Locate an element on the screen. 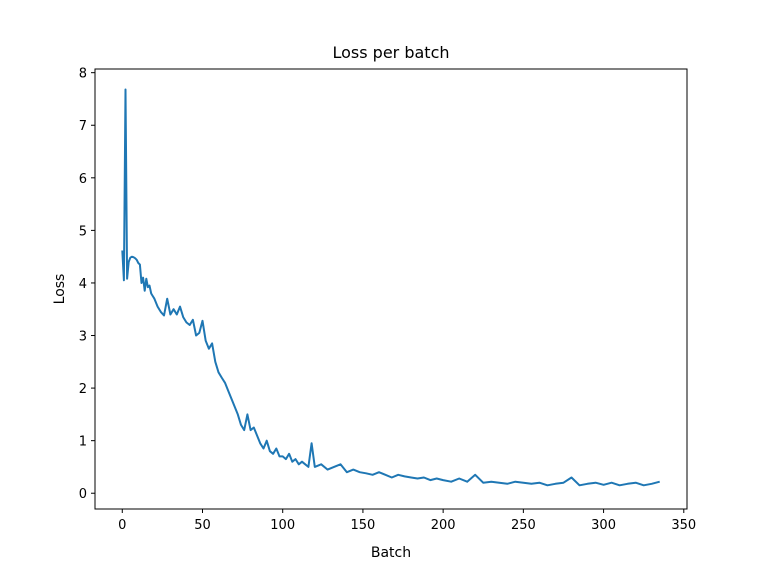 This screenshot has width=764, height=573. y-tick-label: 5 is located at coordinates (83, 231).